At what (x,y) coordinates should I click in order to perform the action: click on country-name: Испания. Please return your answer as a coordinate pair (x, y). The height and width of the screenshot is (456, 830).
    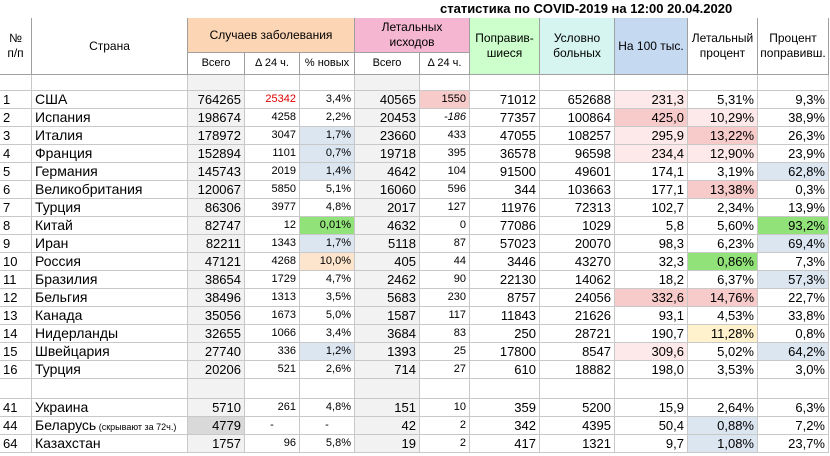
    Looking at the image, I should click on (110, 118).